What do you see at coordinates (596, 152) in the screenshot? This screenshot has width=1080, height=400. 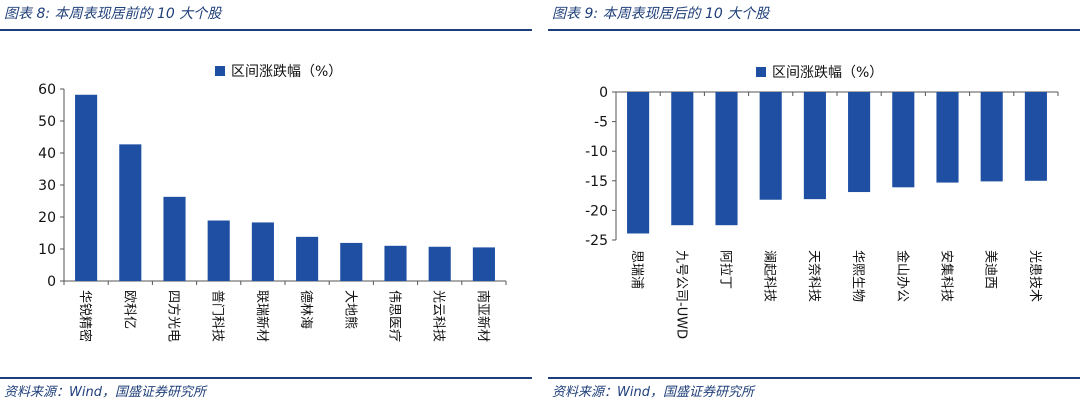 I see `y-tick-label: -10` at bounding box center [596, 152].